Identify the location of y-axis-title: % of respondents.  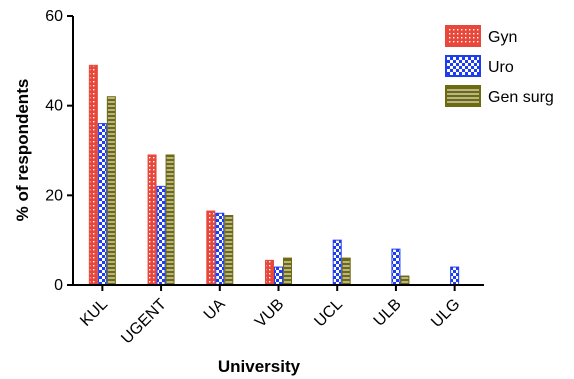
(22, 150).